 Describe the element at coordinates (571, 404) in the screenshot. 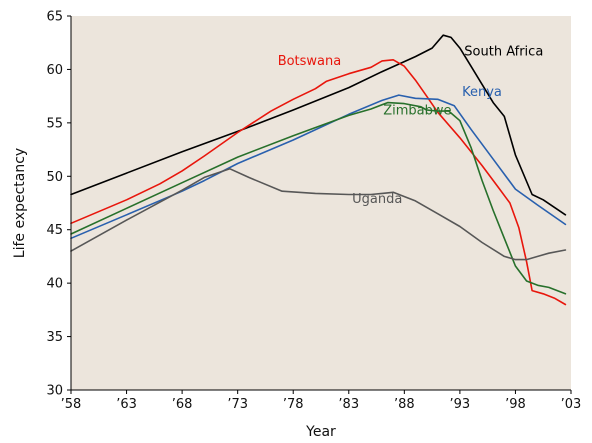

I see `x-tick-label: ’03` at that location.